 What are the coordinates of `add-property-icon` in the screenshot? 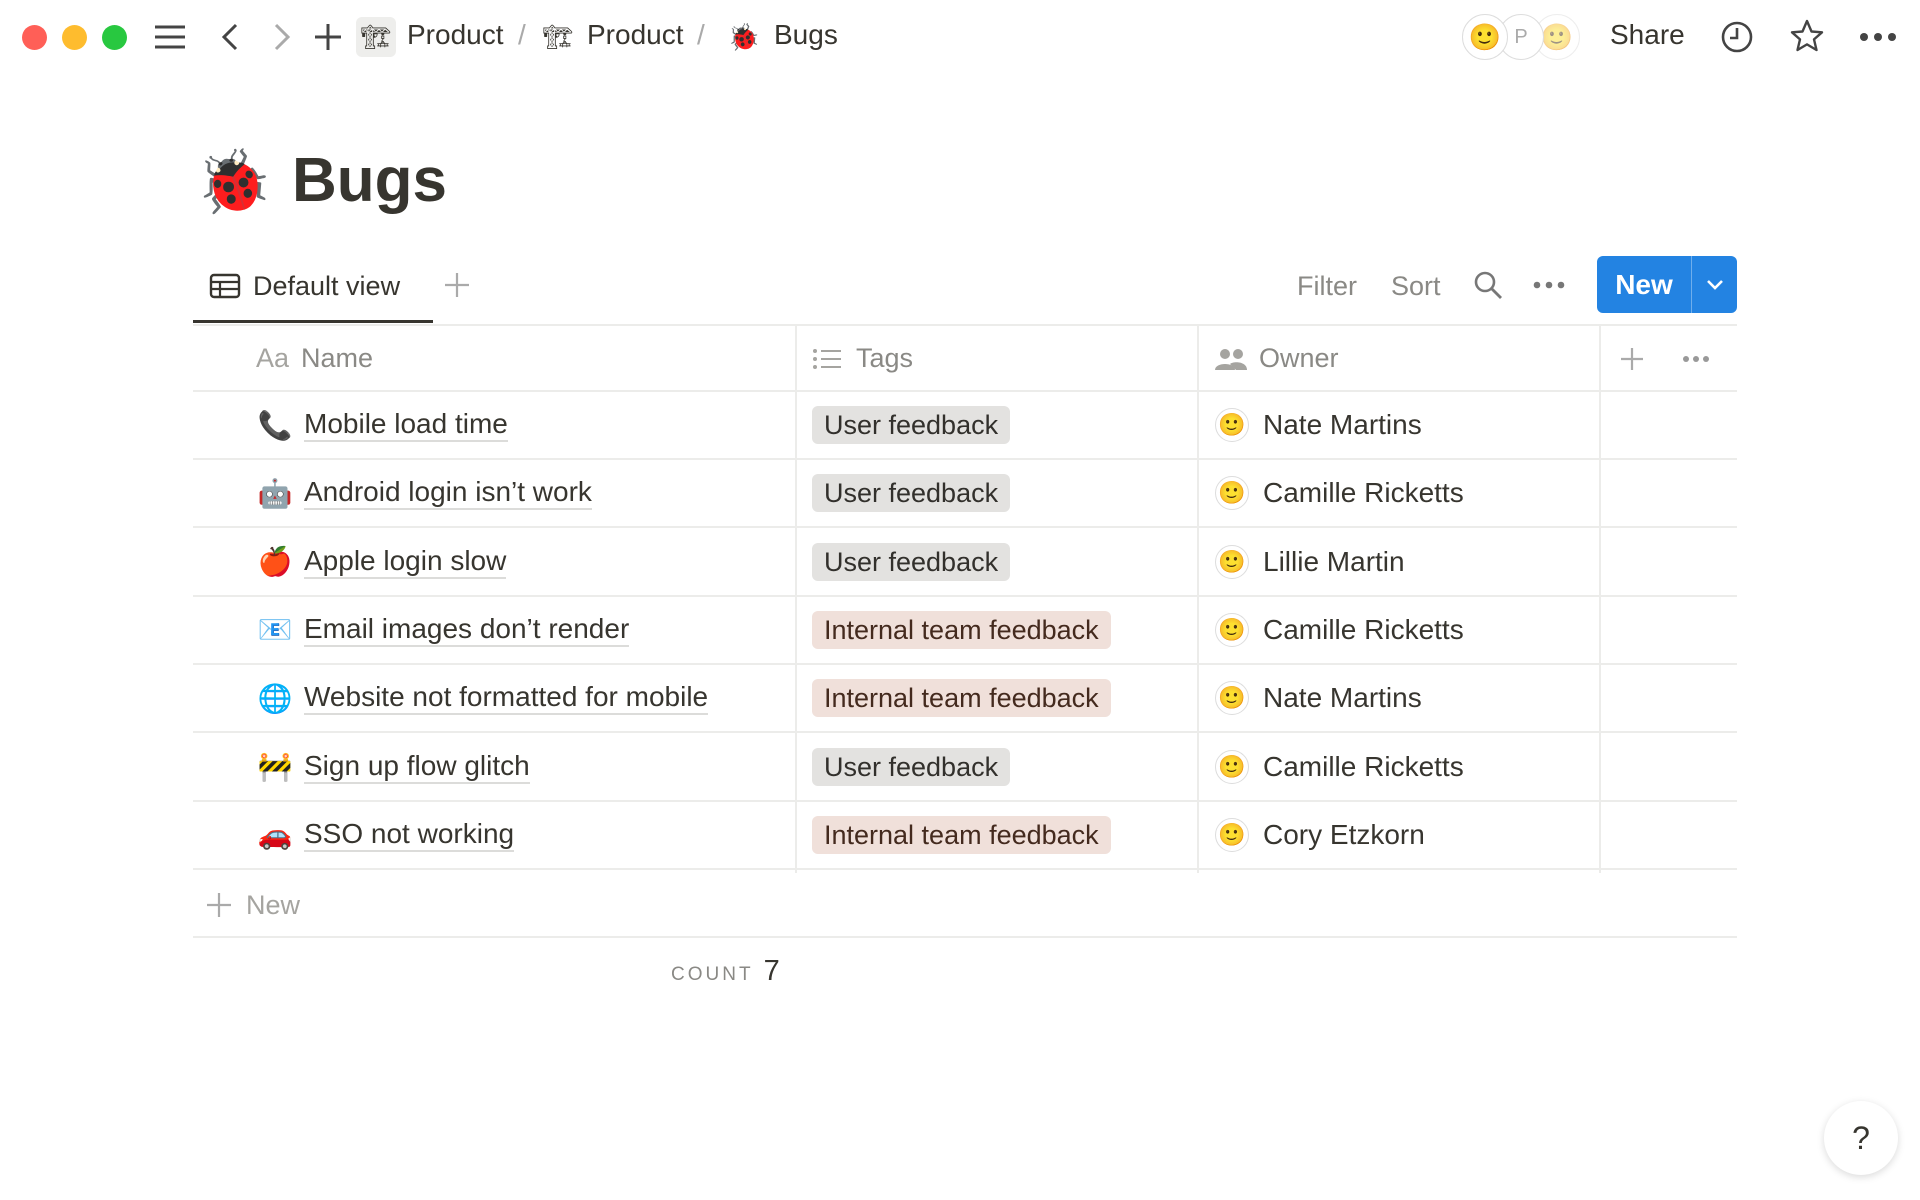 It's located at (1632, 359).